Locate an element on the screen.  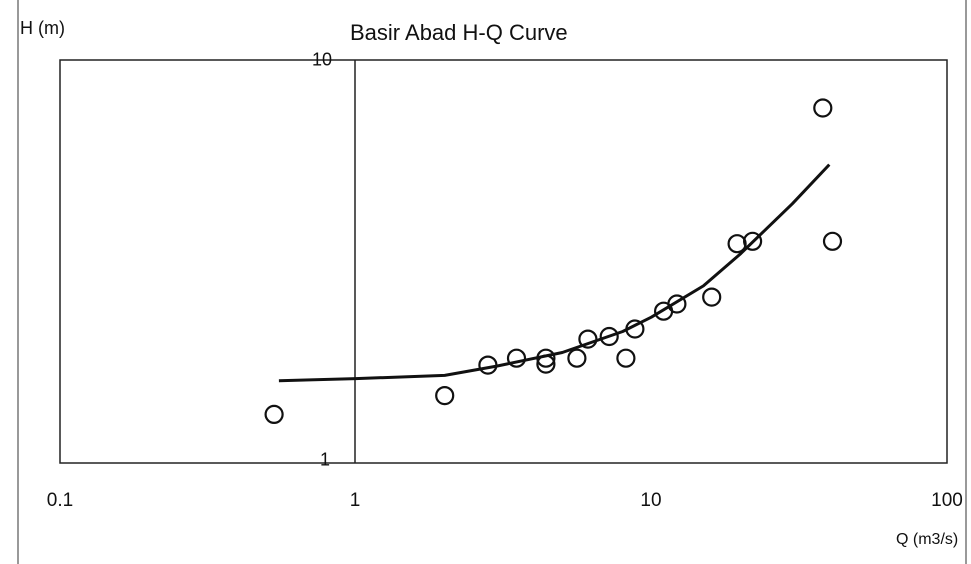
x-tick-label: 10 is located at coordinates (651, 500).